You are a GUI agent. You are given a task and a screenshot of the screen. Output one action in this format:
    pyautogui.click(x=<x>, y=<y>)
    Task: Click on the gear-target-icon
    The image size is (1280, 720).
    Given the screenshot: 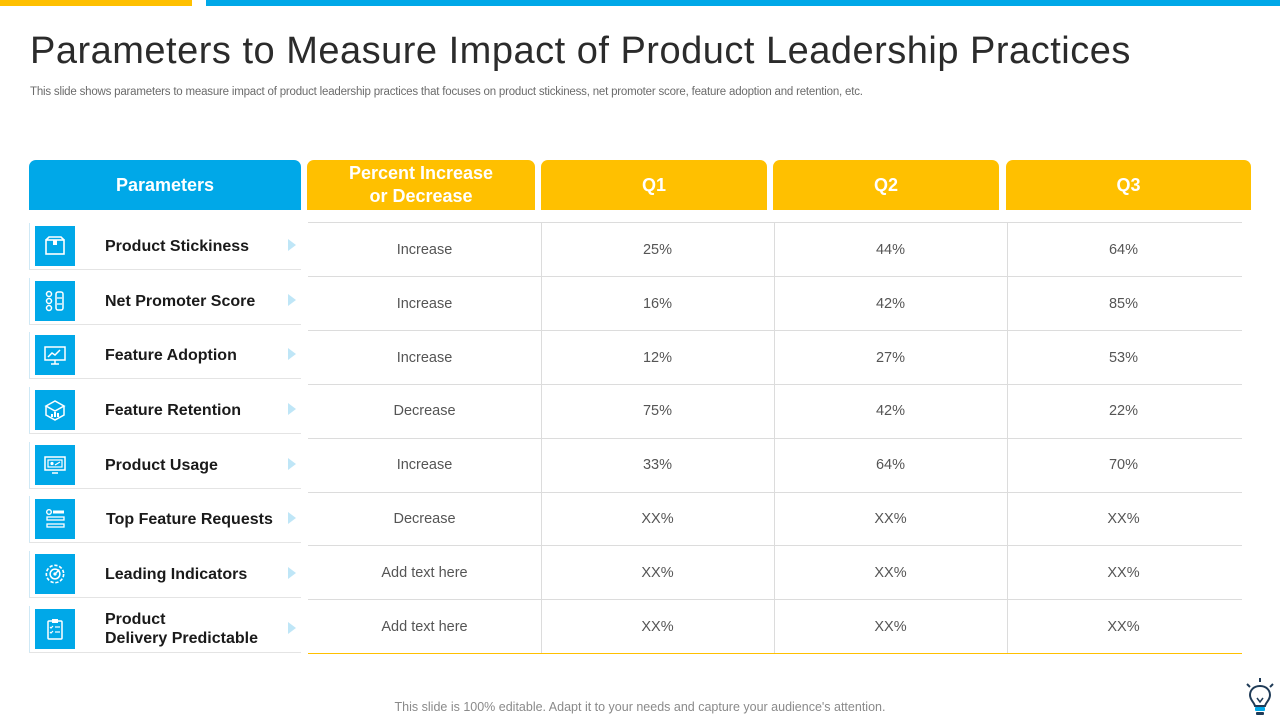 What is the action you would take?
    pyautogui.click(x=55, y=574)
    